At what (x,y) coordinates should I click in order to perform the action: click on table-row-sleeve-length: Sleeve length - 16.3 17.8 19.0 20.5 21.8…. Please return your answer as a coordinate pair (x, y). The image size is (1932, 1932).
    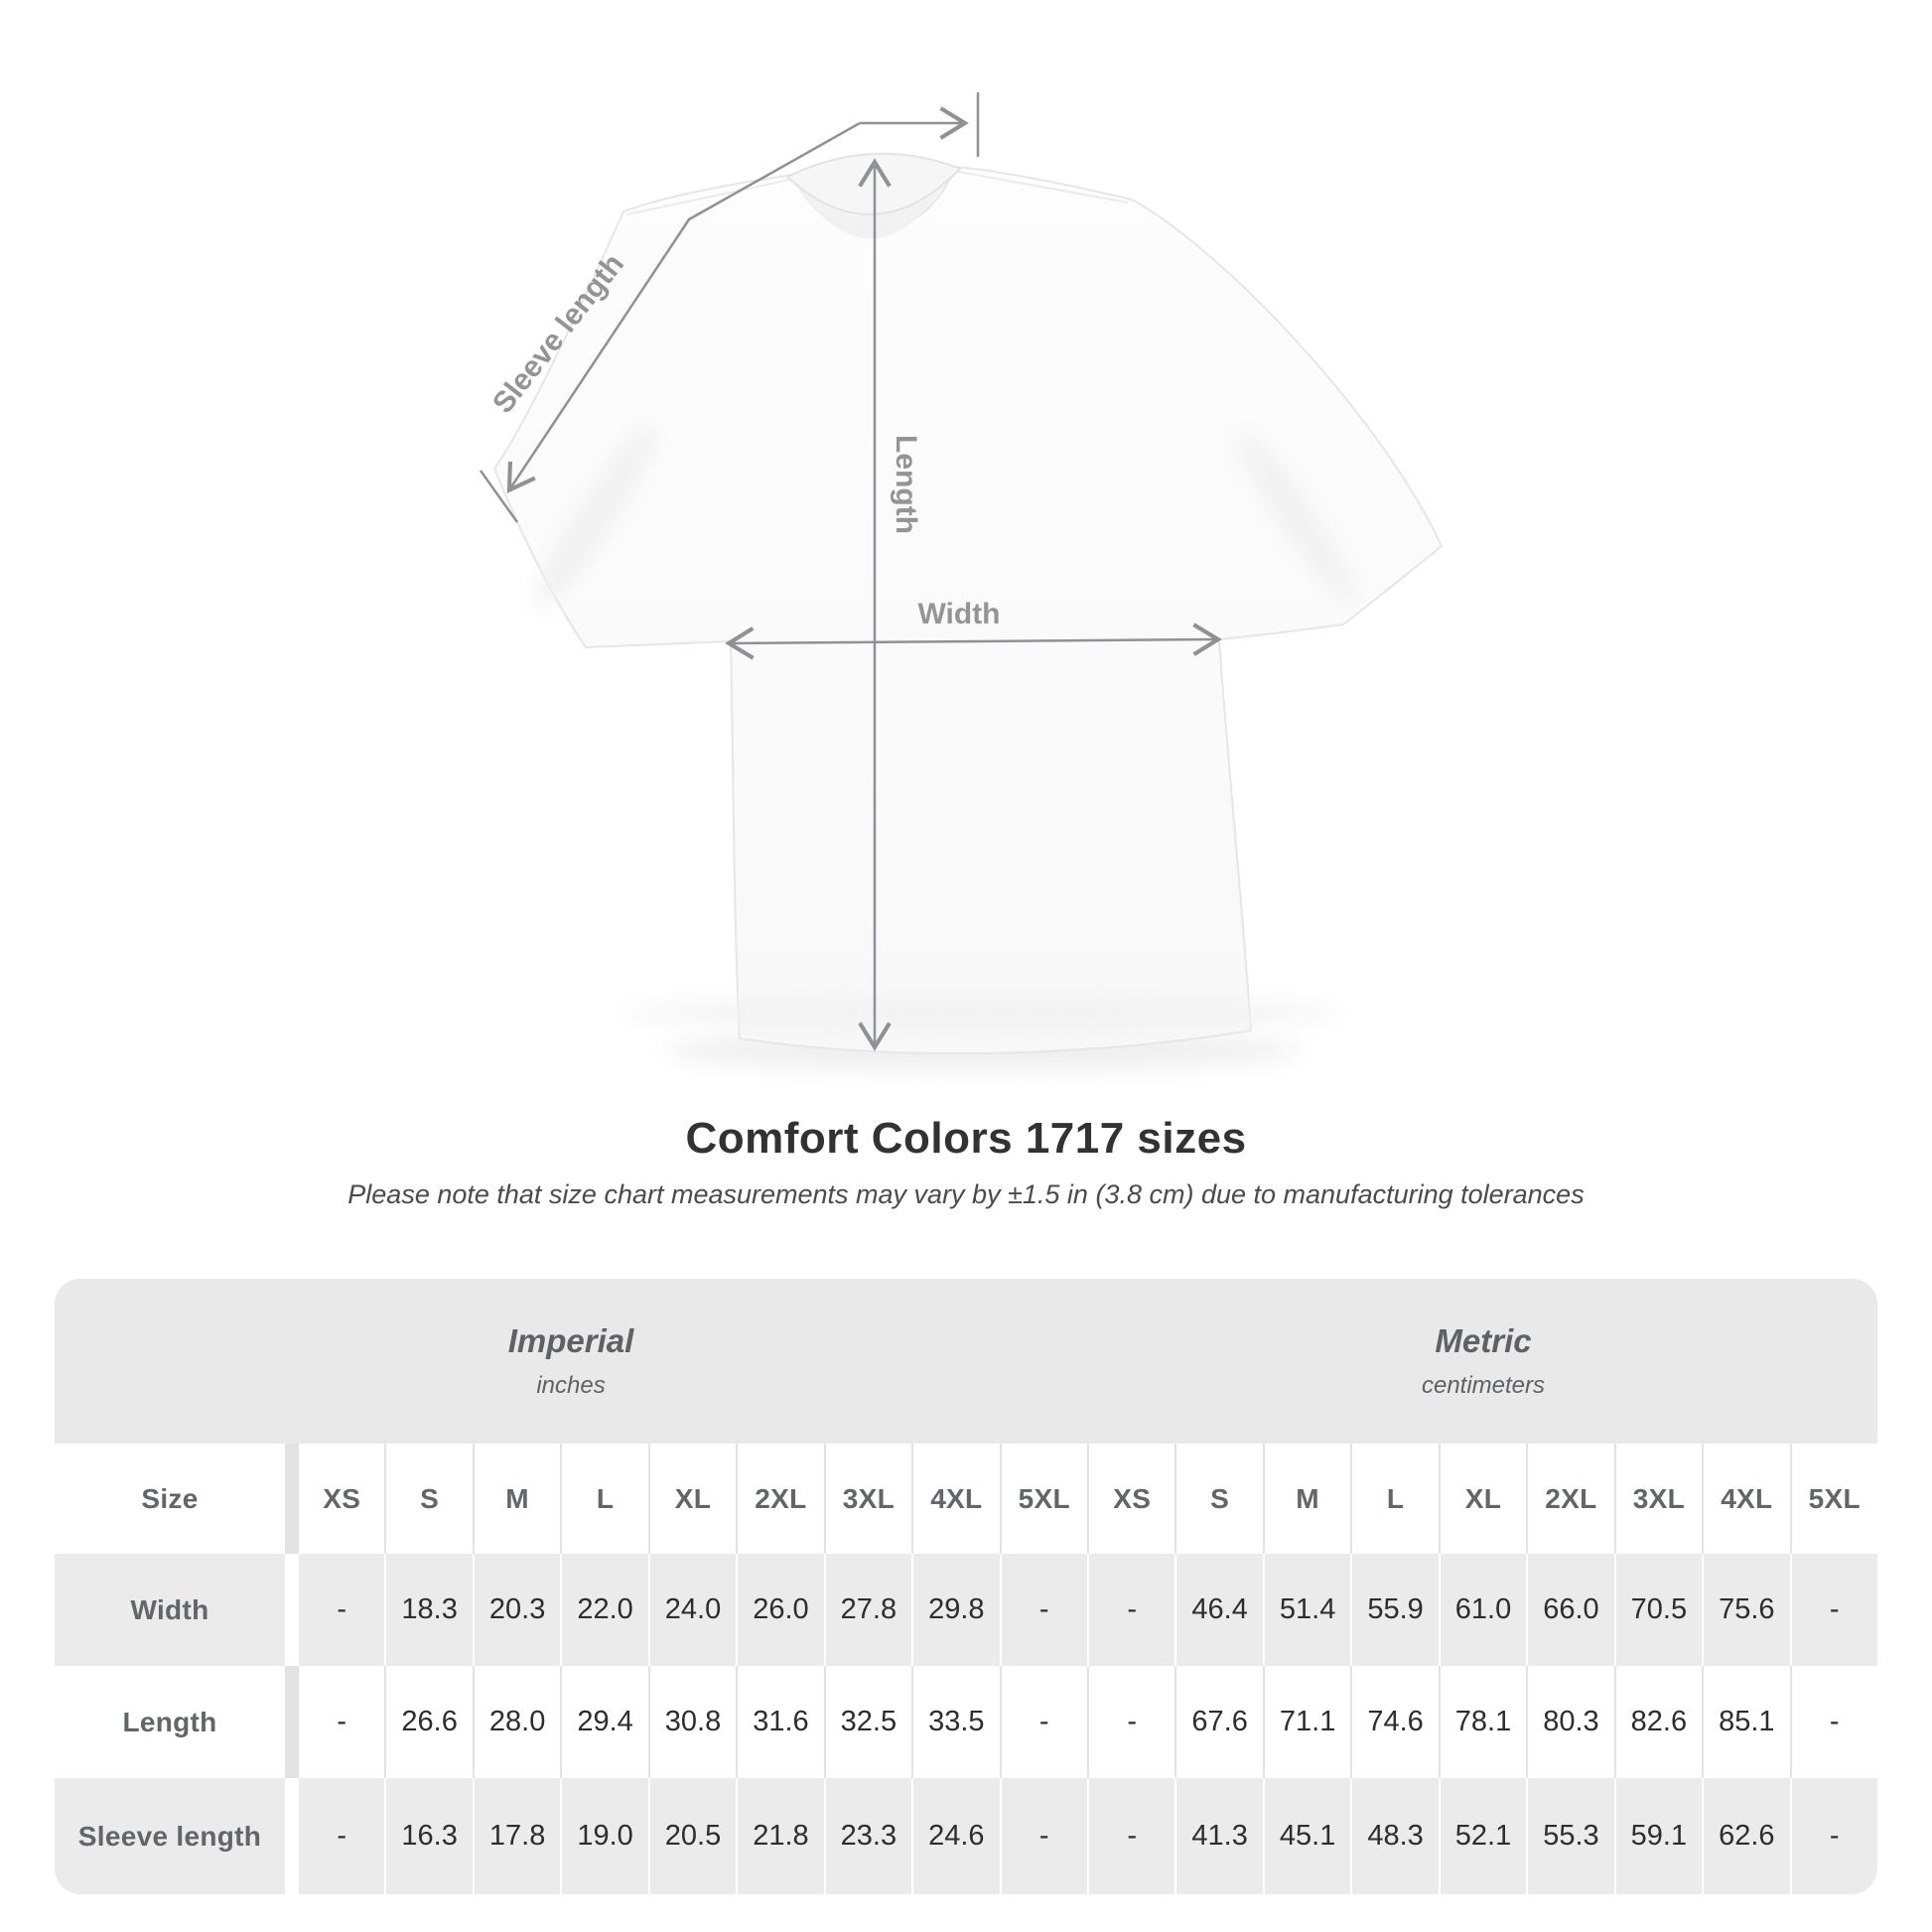
    Looking at the image, I should click on (966, 1836).